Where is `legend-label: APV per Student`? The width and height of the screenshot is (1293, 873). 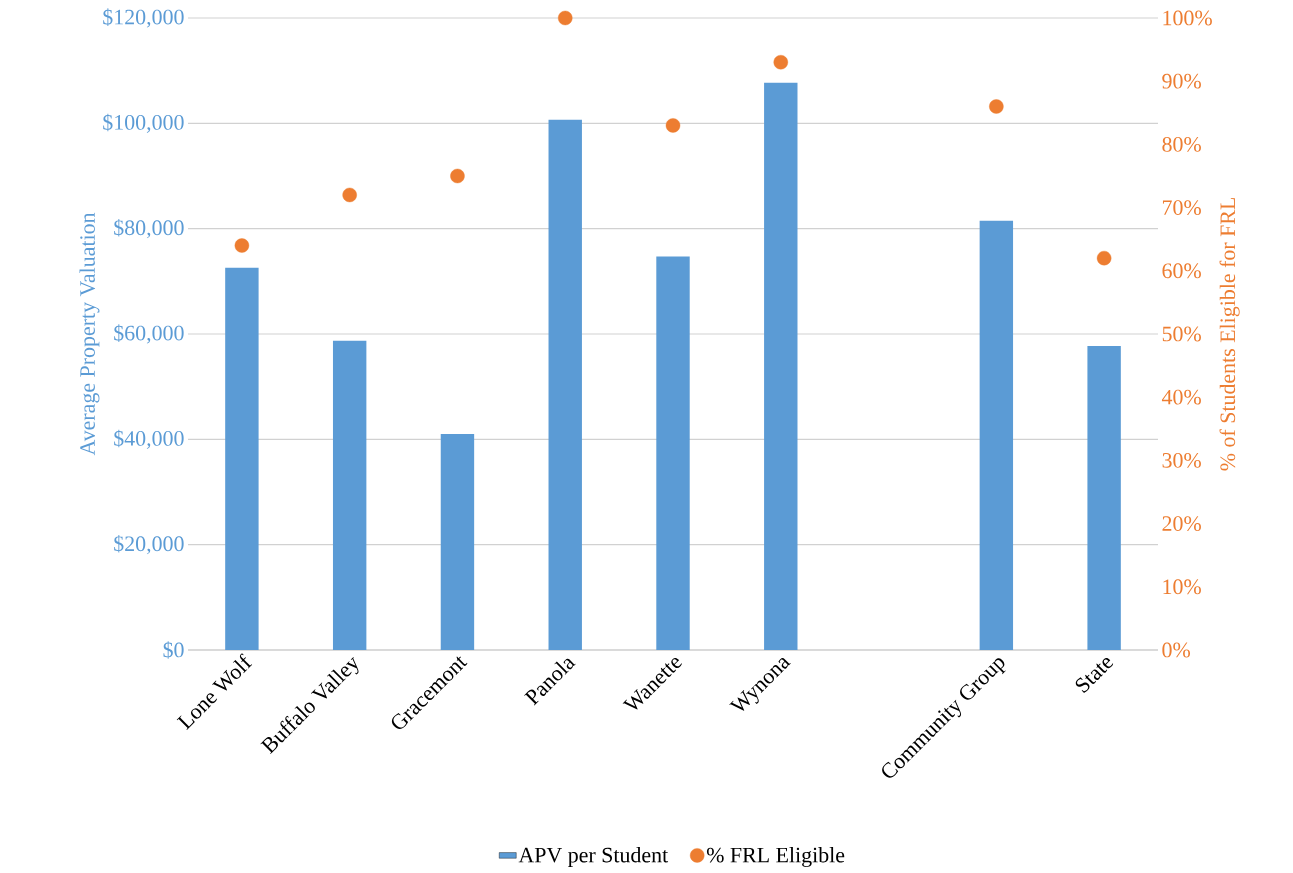
legend-label: APV per Student is located at coordinates (593, 857).